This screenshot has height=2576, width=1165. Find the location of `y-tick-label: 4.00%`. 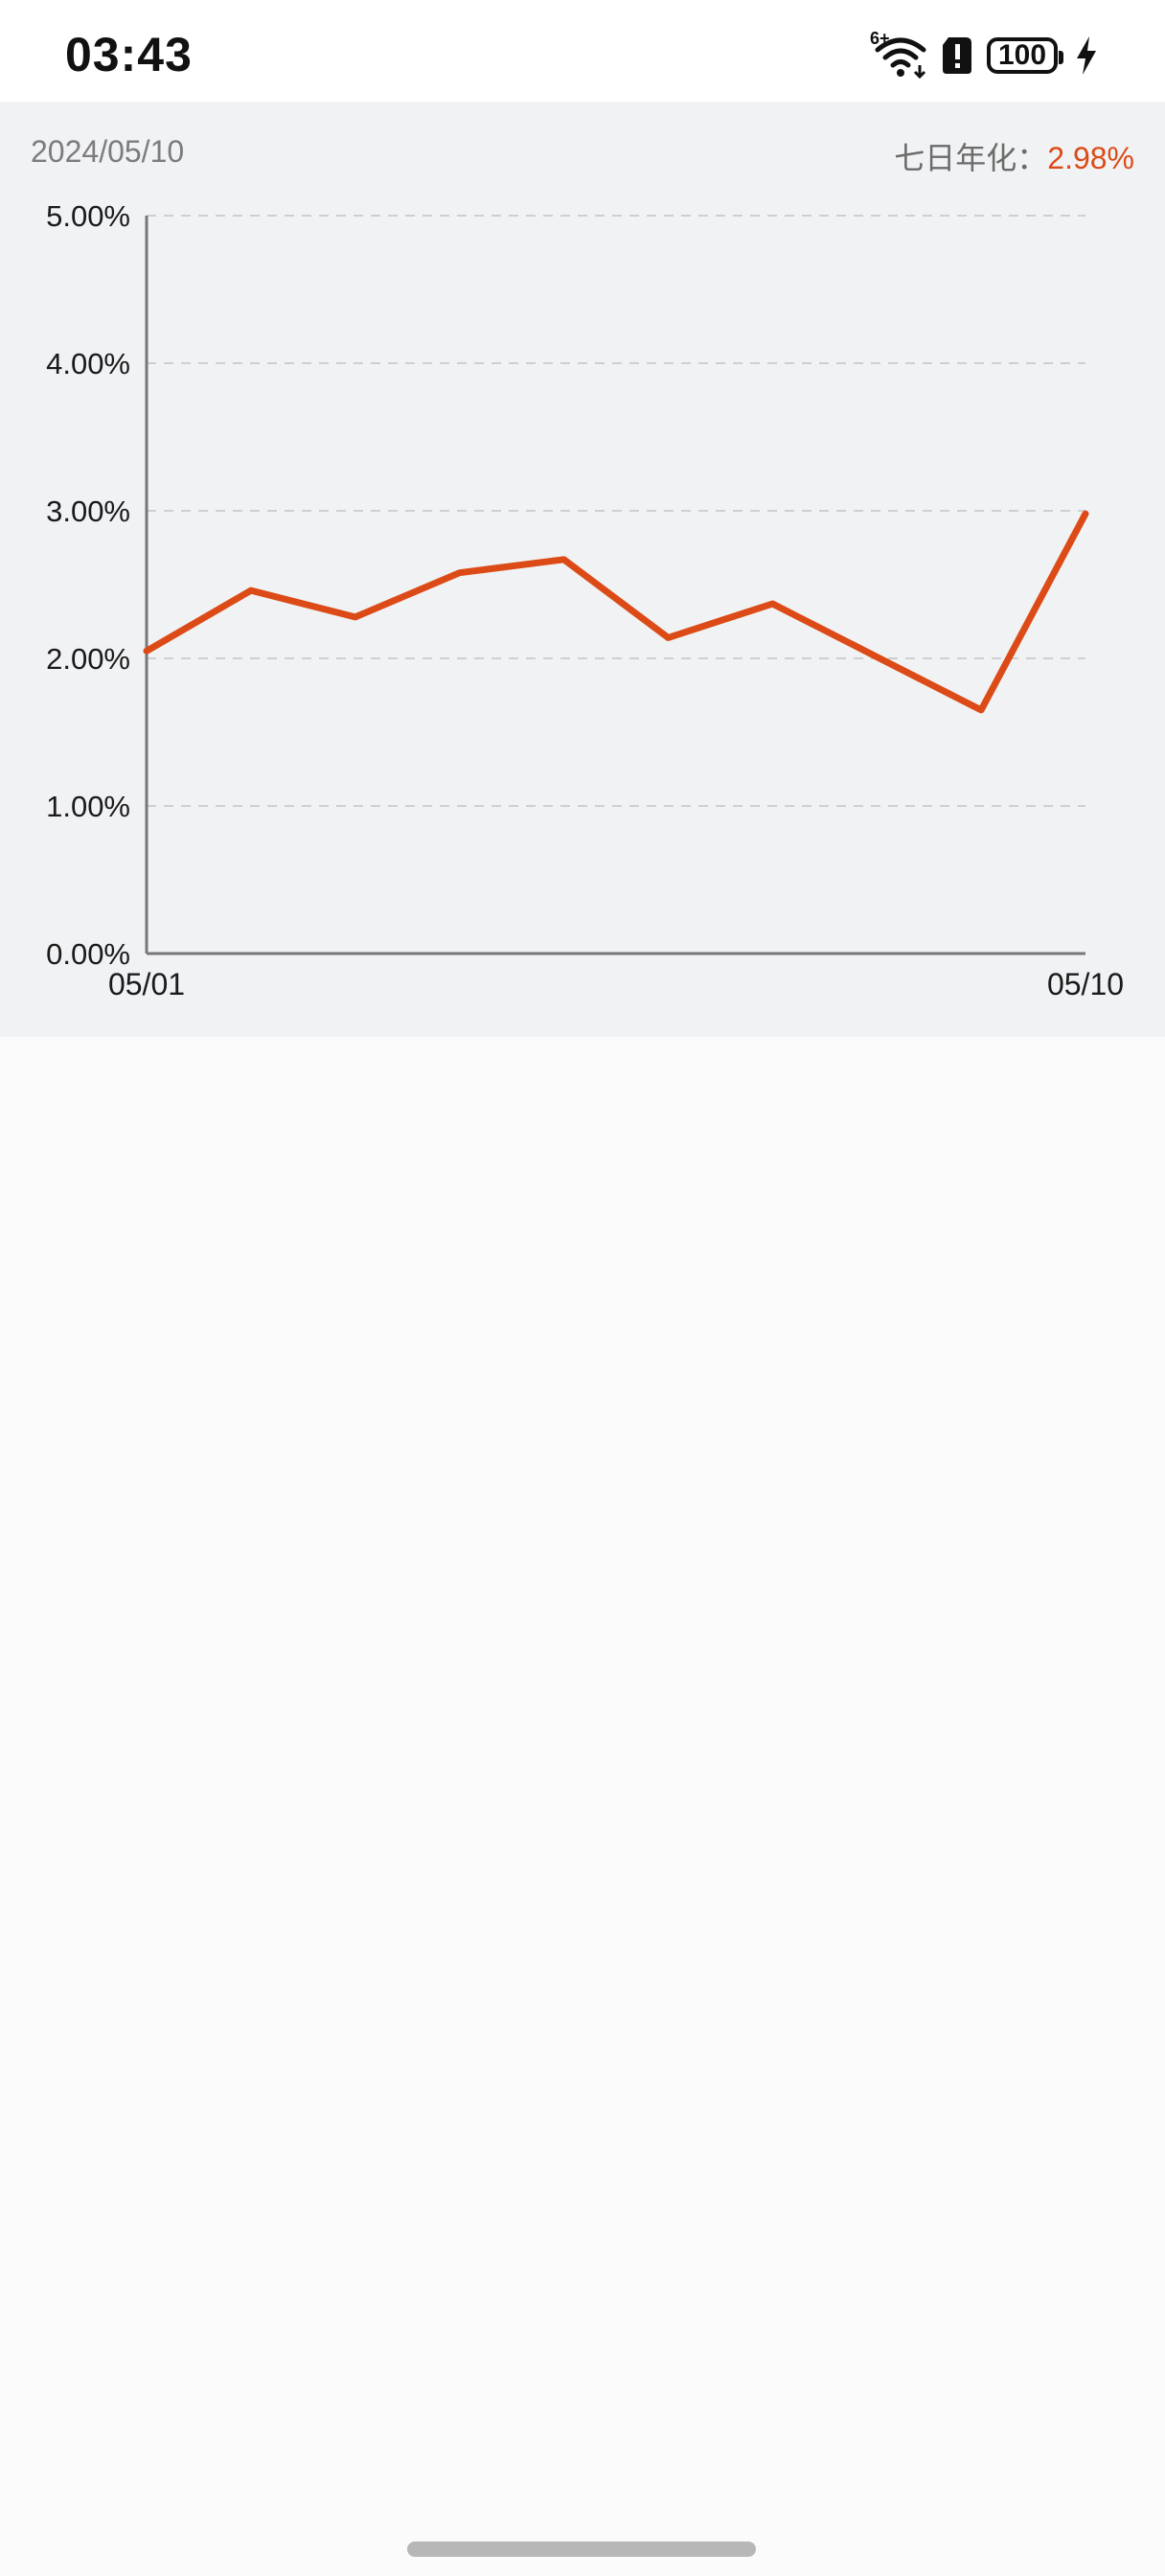

y-tick-label: 4.00% is located at coordinates (88, 363).